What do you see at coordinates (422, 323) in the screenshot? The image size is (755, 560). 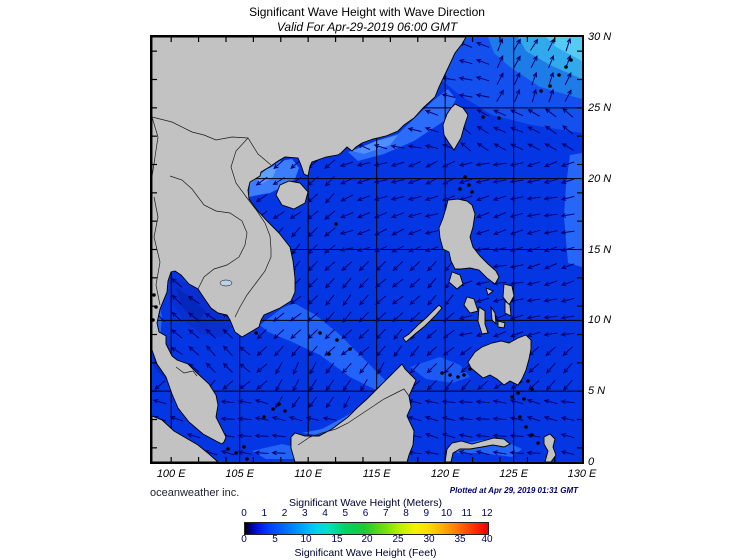 I see `land-palawan` at bounding box center [422, 323].